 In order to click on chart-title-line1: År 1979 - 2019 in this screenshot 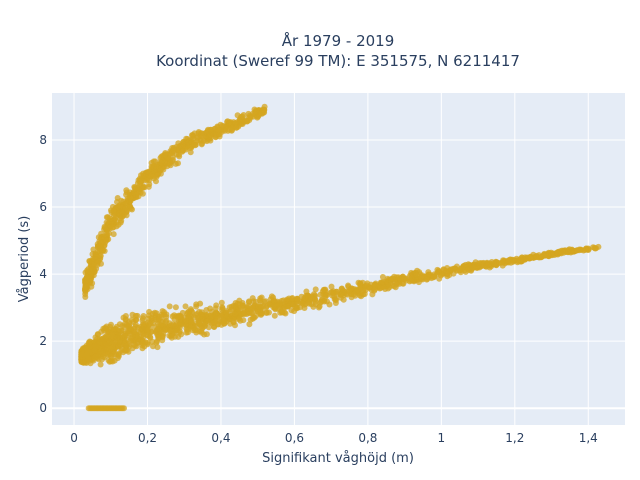, I will do `click(338, 40)`.